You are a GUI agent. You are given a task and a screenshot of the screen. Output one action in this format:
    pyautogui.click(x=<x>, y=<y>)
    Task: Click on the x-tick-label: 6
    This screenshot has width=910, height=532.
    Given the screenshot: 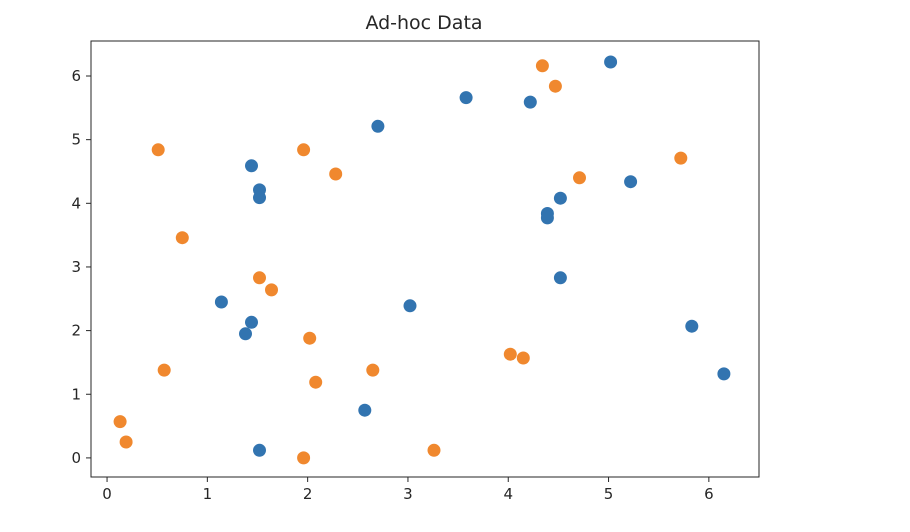 What is the action you would take?
    pyautogui.click(x=709, y=494)
    